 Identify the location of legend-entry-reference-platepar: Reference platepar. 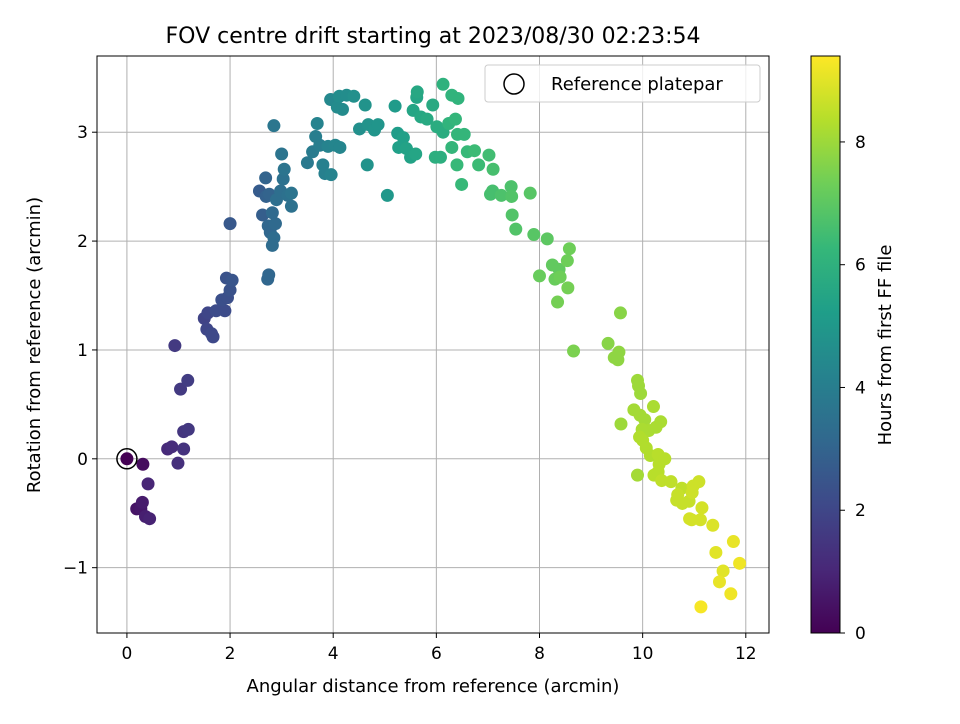
(637, 84).